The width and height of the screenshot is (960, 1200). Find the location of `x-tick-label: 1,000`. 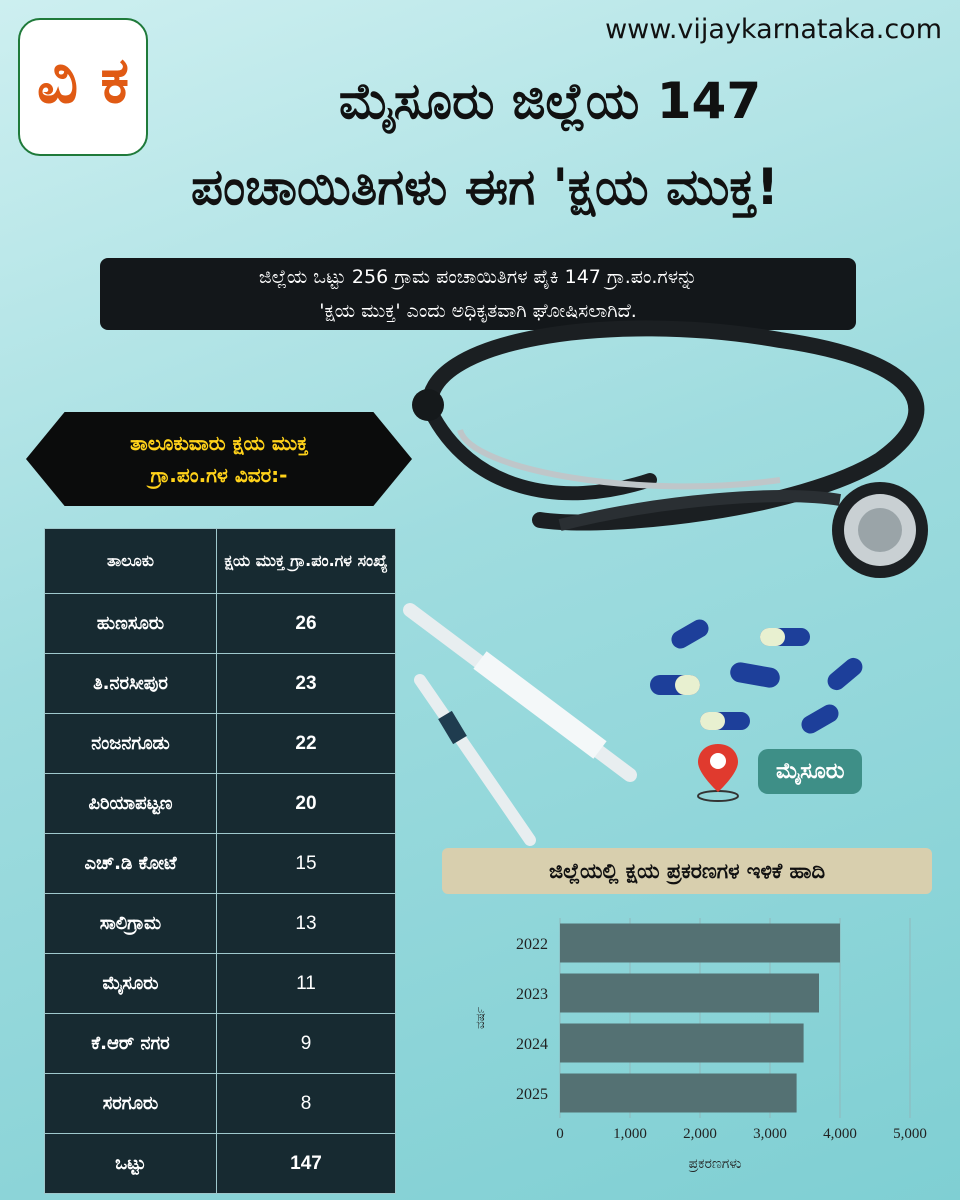

x-tick-label: 1,000 is located at coordinates (630, 1134).